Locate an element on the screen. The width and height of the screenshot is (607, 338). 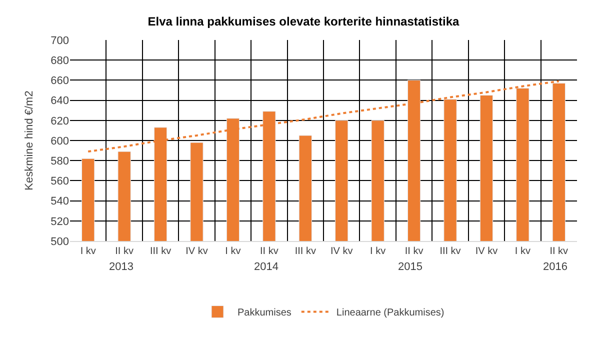
y-tick-label: 620 is located at coordinates (59, 121).